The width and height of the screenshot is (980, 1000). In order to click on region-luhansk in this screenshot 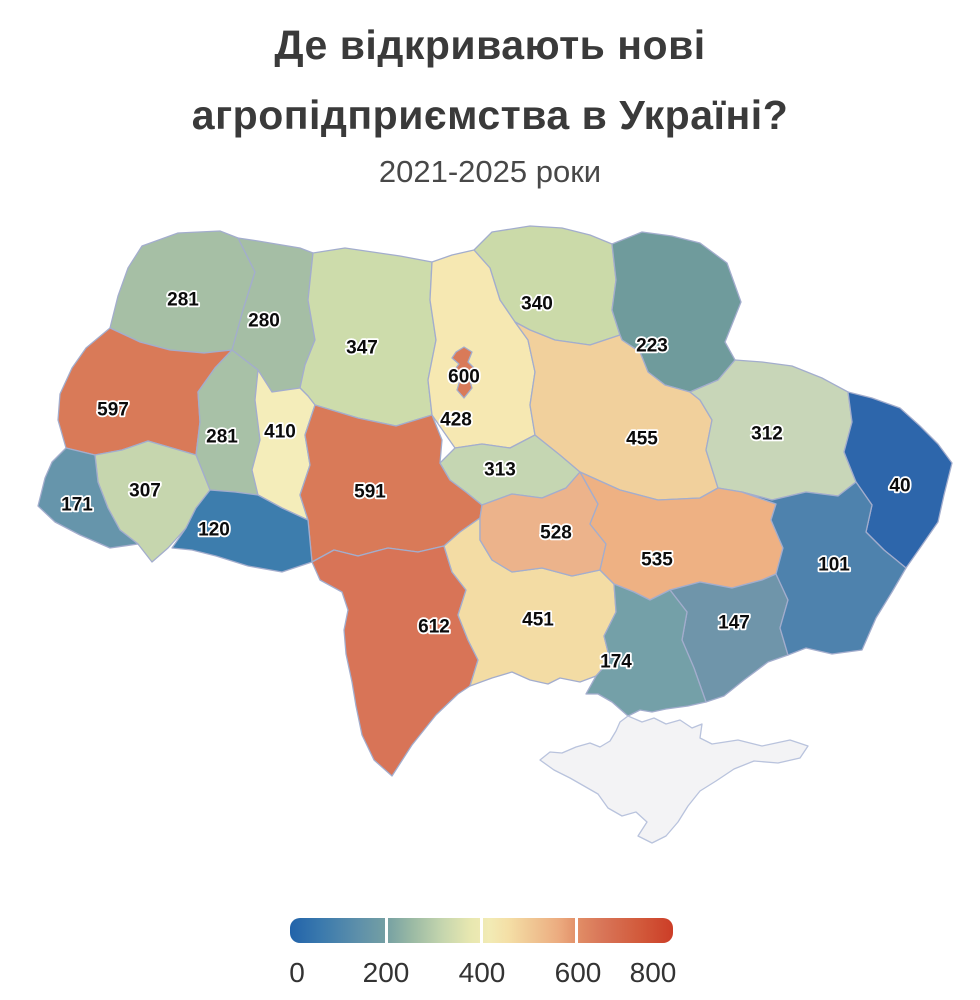, I will do `click(898, 480)`.